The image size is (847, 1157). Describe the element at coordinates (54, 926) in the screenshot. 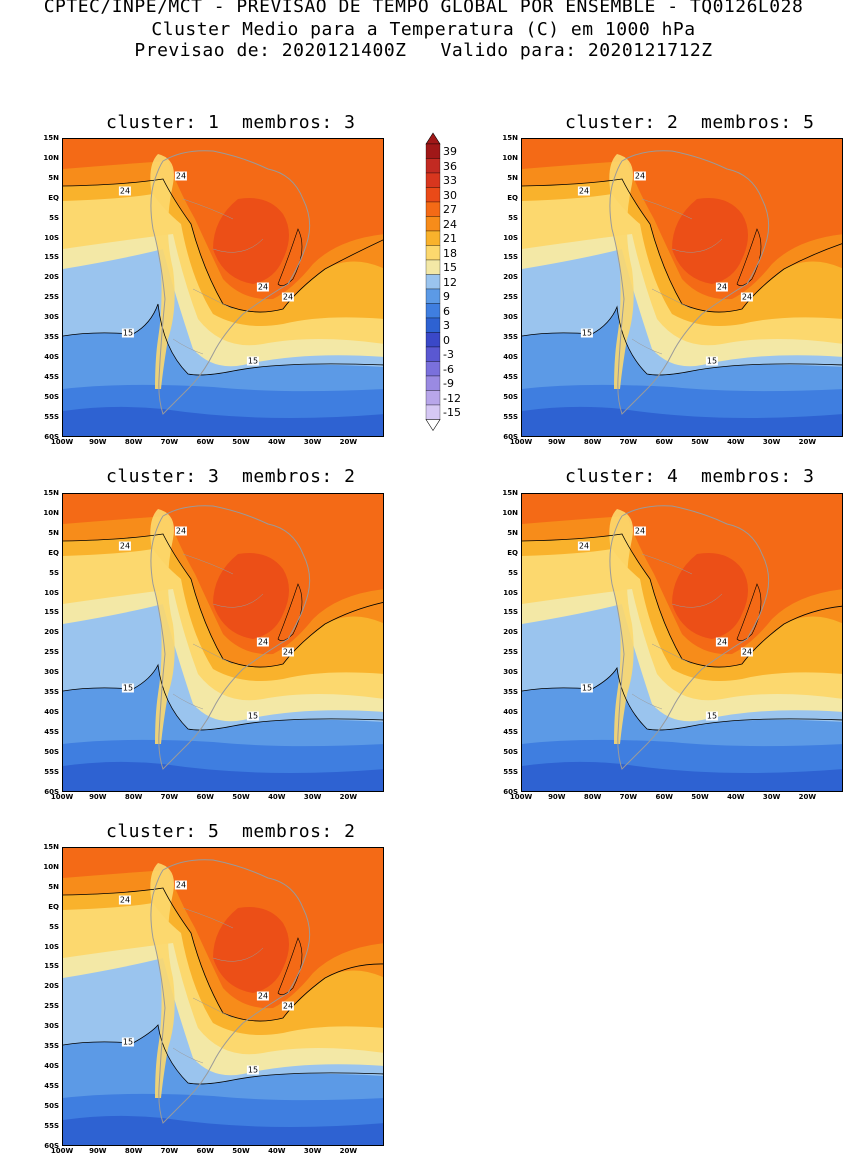

I see `latitude-label: 5S` at that location.